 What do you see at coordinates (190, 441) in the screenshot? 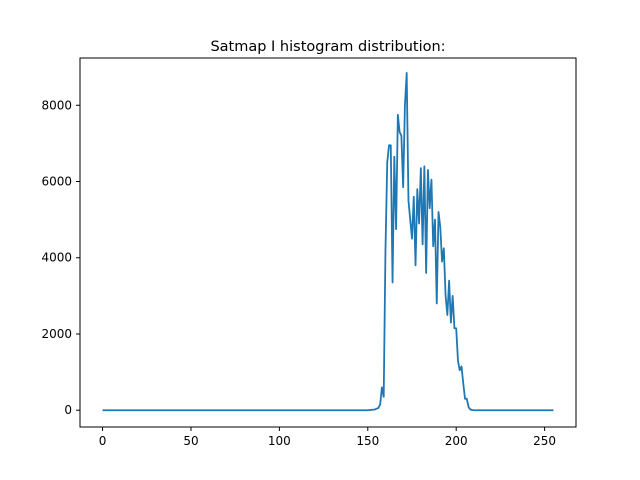
I see `x-tick-label: 50` at bounding box center [190, 441].